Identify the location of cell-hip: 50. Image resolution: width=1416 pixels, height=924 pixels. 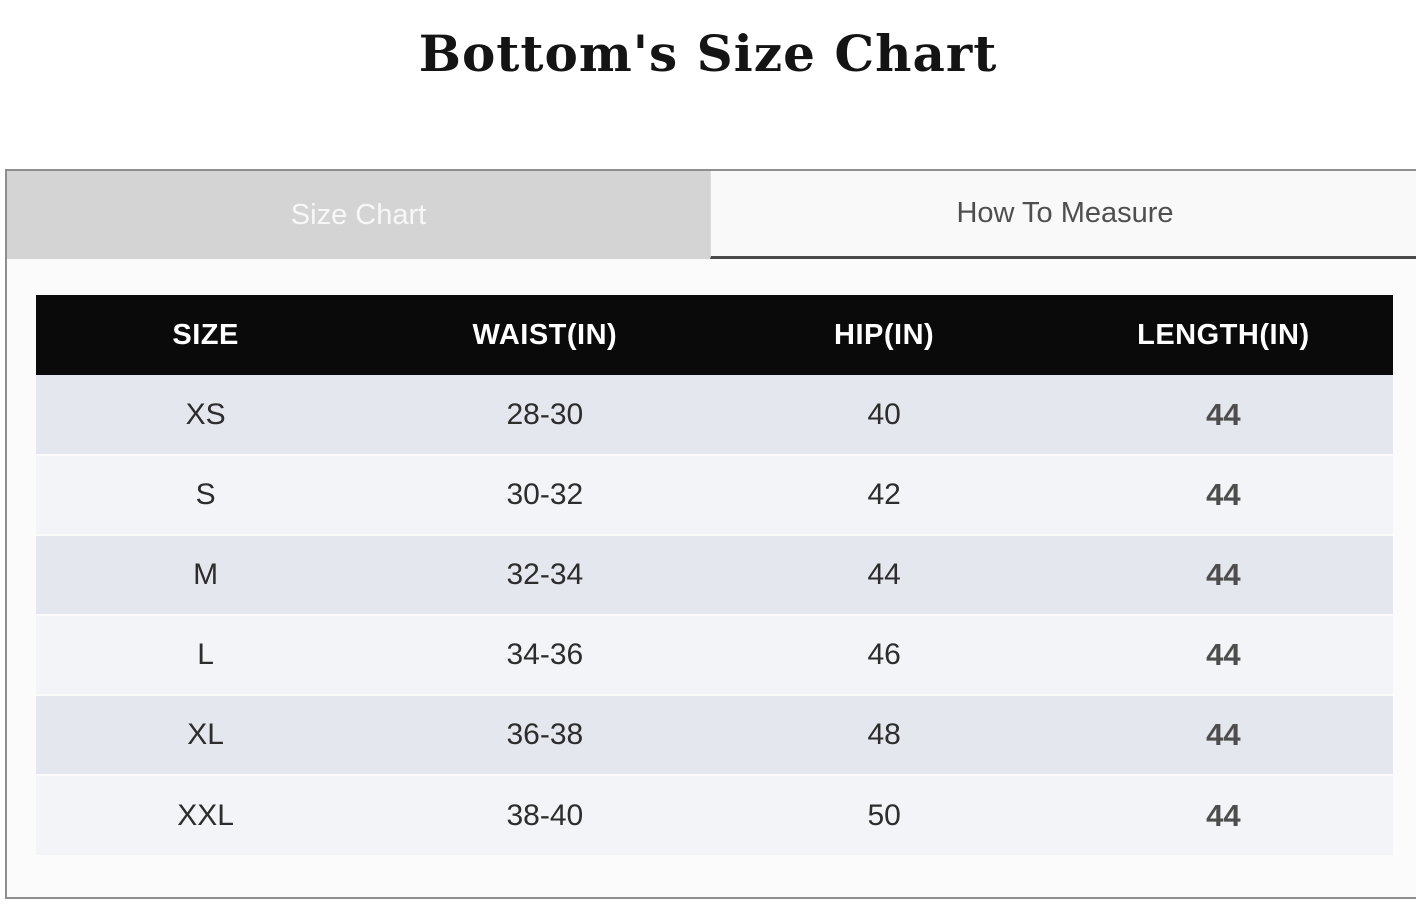
(884, 815).